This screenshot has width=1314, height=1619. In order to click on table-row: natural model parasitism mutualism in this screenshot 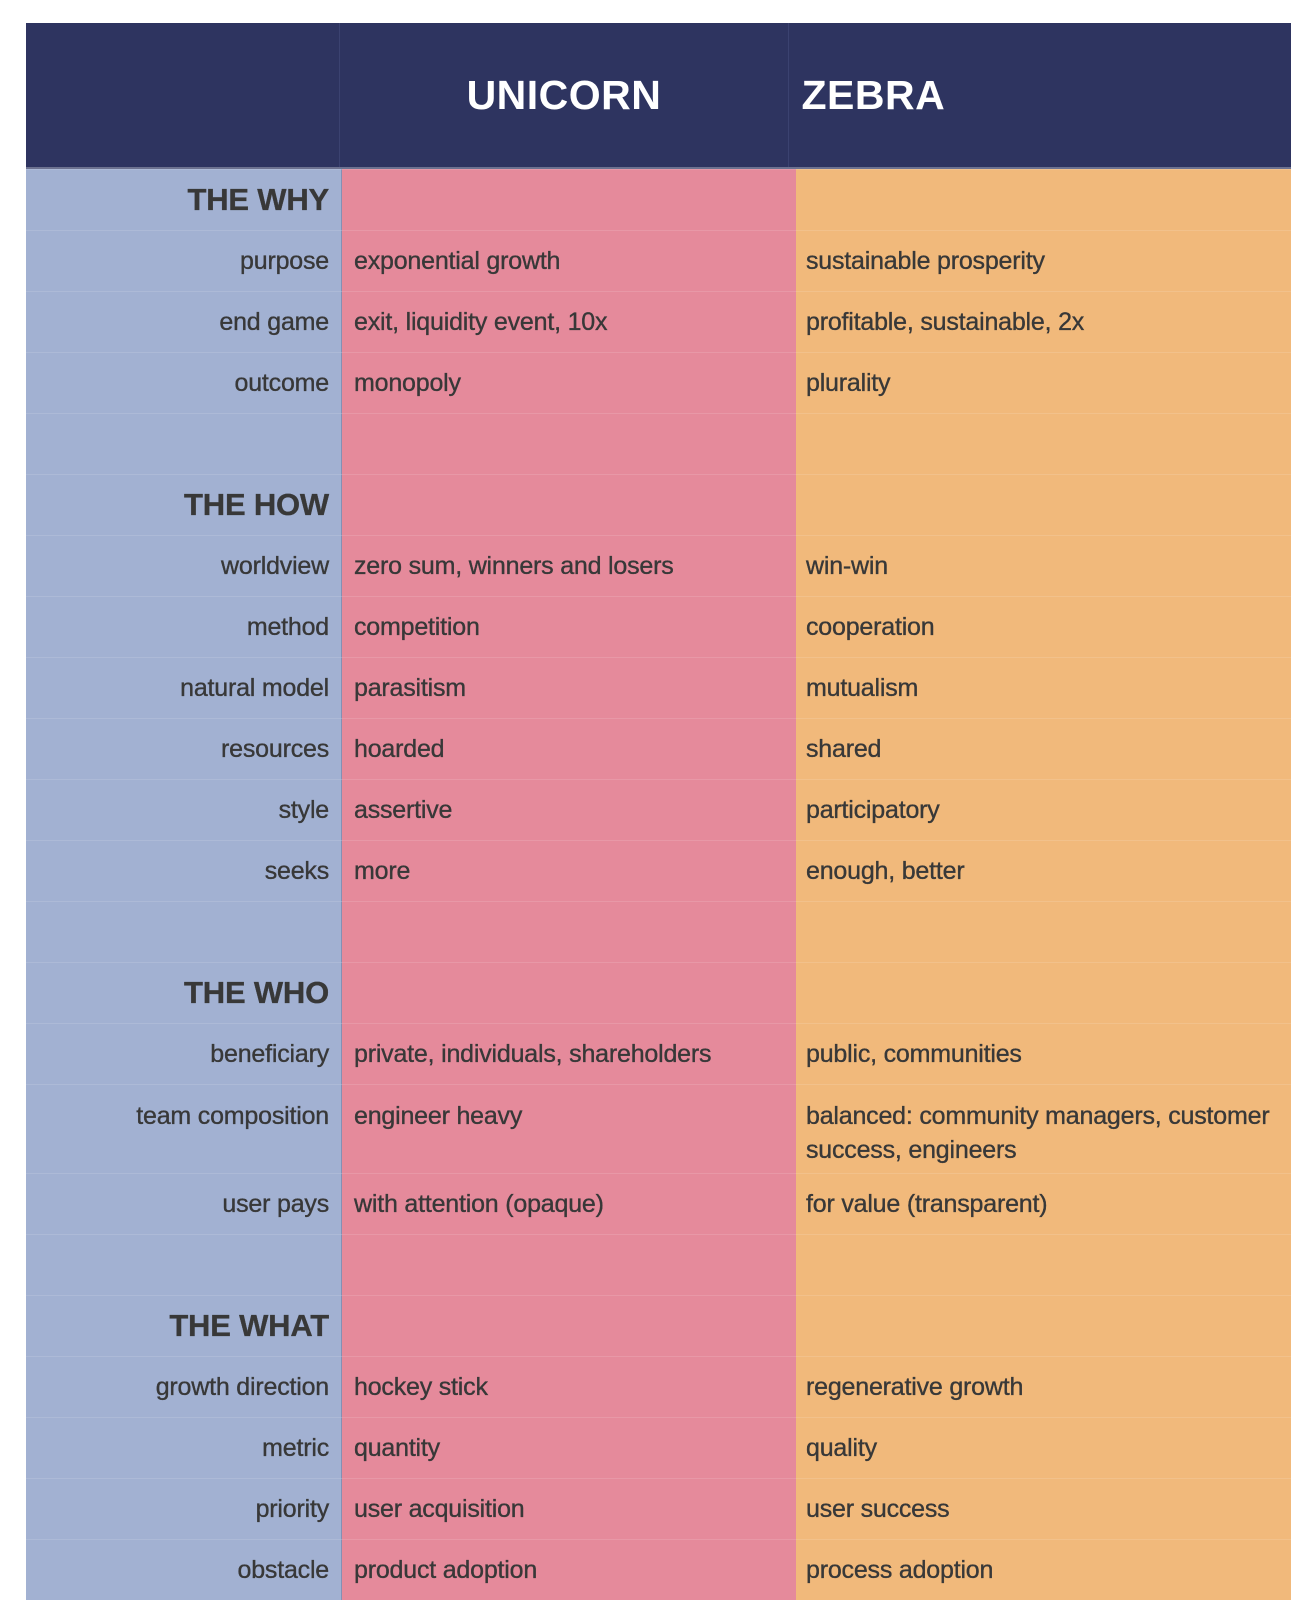, I will do `click(658, 687)`.